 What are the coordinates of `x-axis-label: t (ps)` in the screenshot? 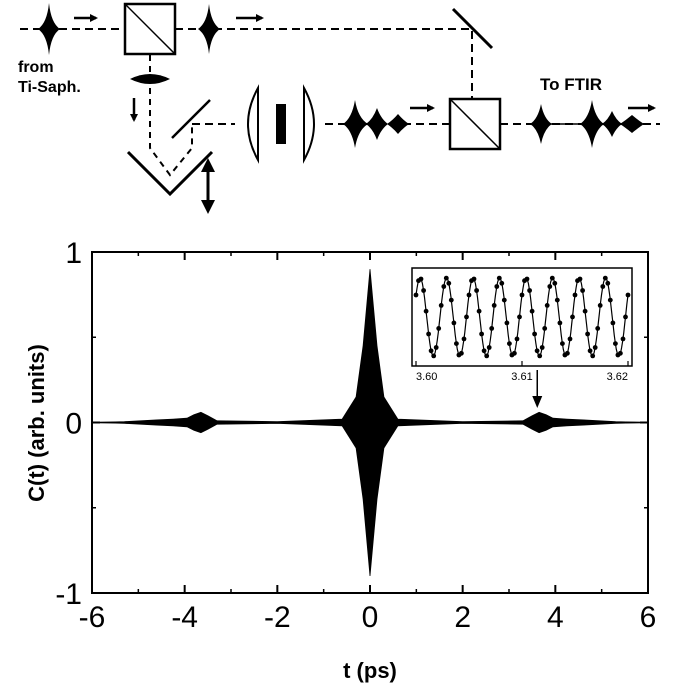 It's located at (370, 670).